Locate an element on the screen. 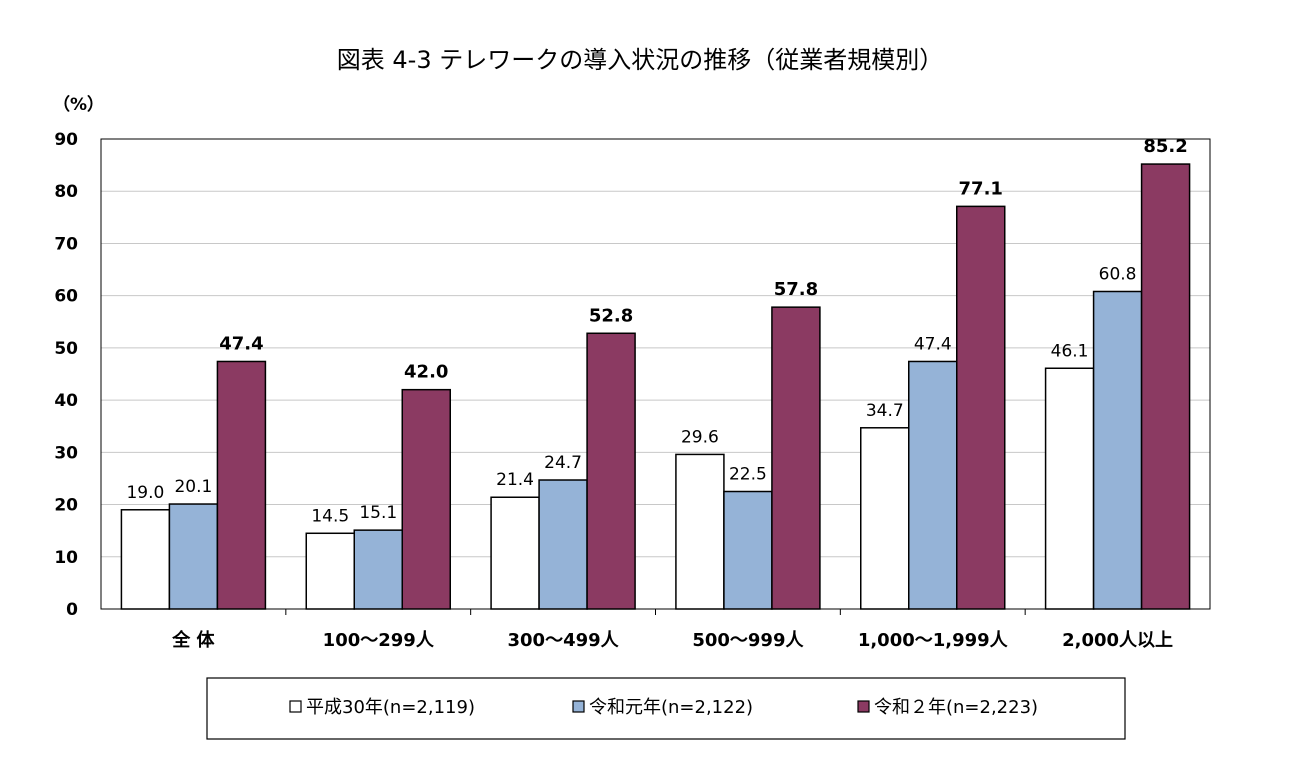 This screenshot has height=782, width=1314. legend-label: 令和元年(n=2,122) is located at coordinates (671, 707).